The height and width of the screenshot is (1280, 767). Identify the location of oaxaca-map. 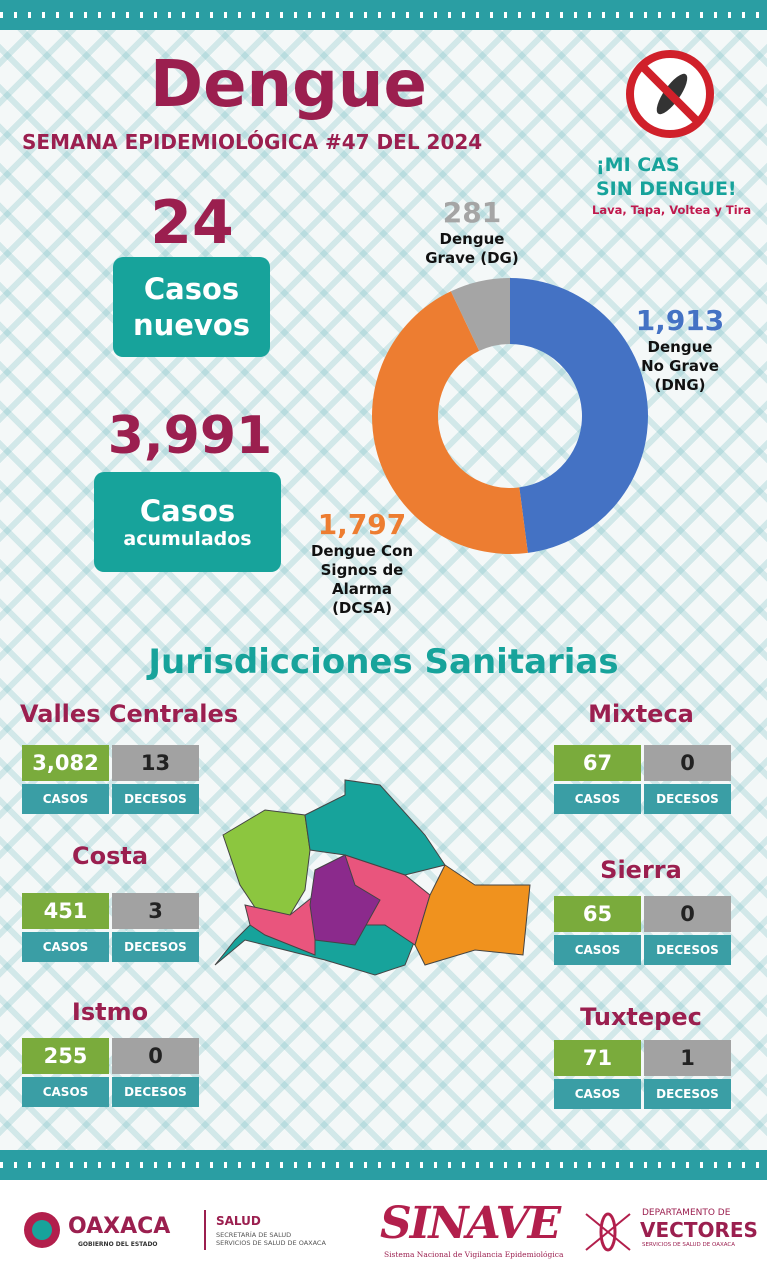
(372, 877).